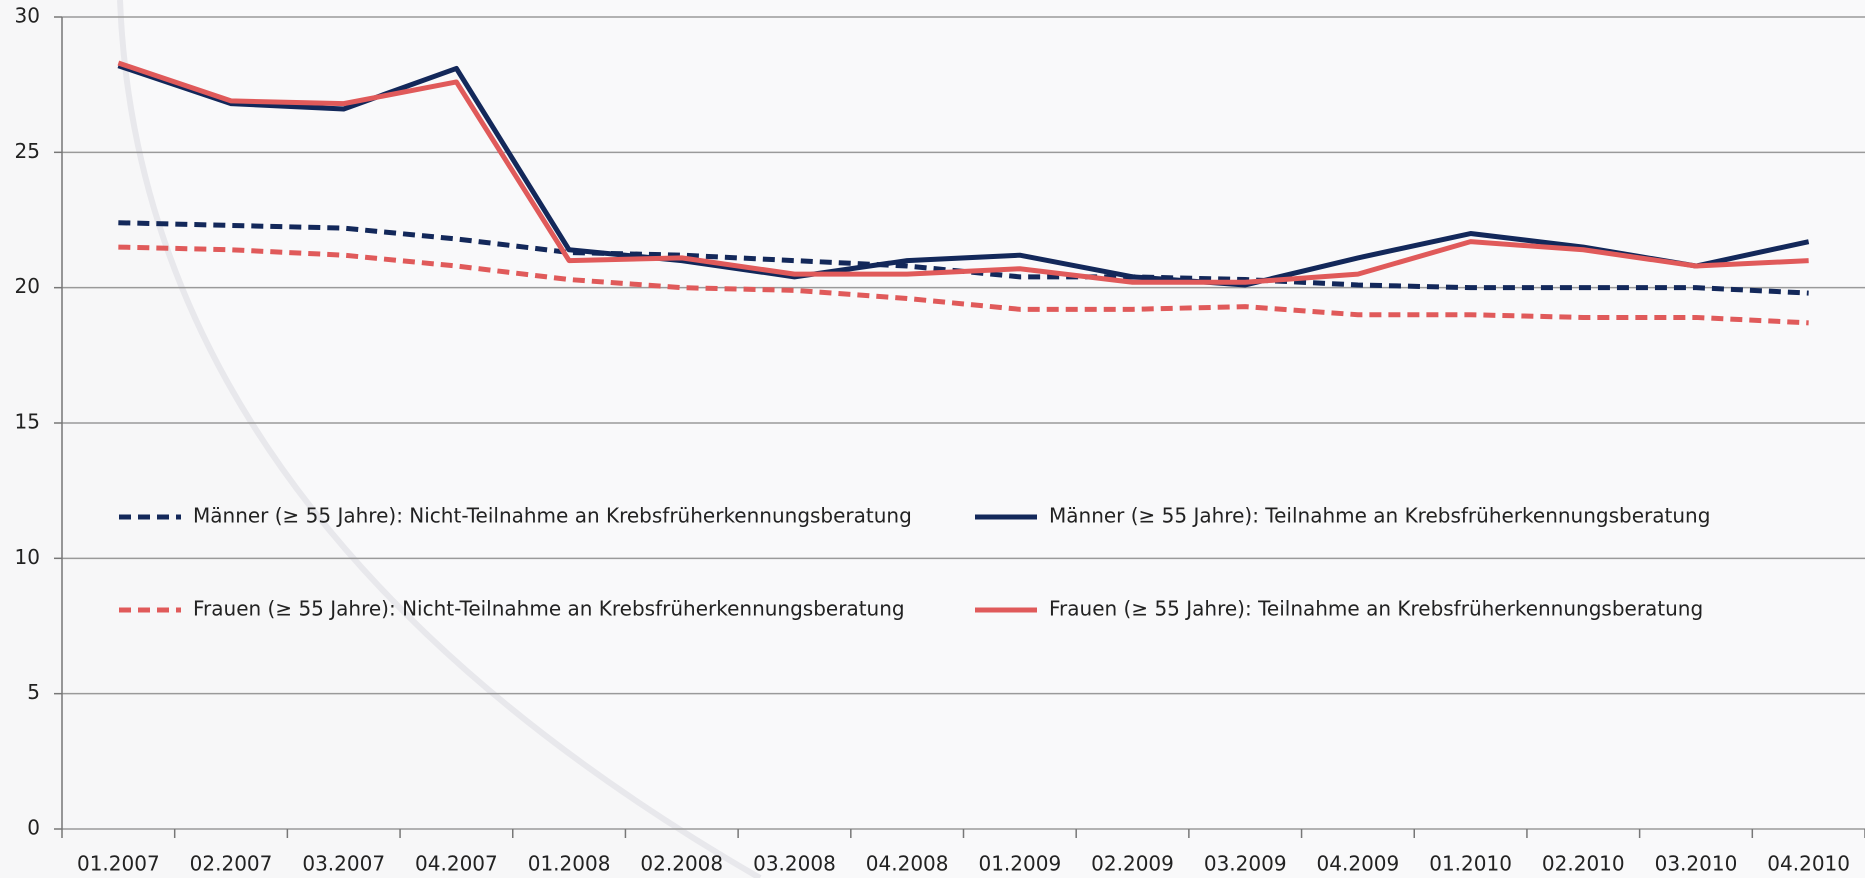 The height and width of the screenshot is (878, 1865). I want to click on y-tick-label: 15, so click(27, 422).